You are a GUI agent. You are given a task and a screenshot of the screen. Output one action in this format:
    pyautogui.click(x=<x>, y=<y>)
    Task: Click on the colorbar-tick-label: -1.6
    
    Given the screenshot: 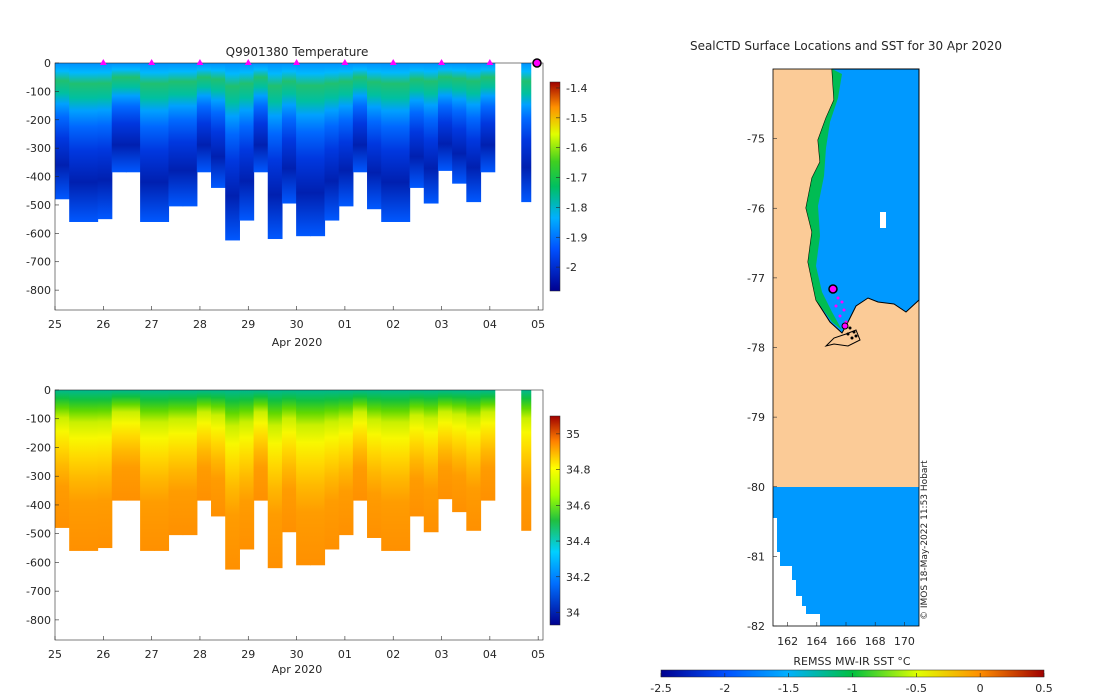 What is the action you would take?
    pyautogui.click(x=576, y=148)
    